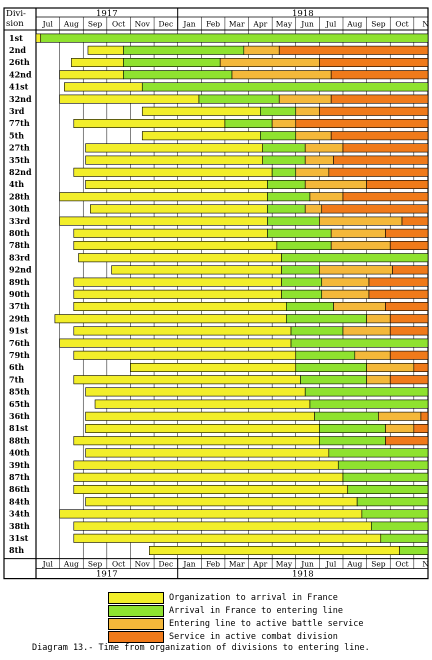 This screenshot has width=432, height=660. What do you see at coordinates (375, 209) in the screenshot?
I see `bar-30th-service` at bounding box center [375, 209].